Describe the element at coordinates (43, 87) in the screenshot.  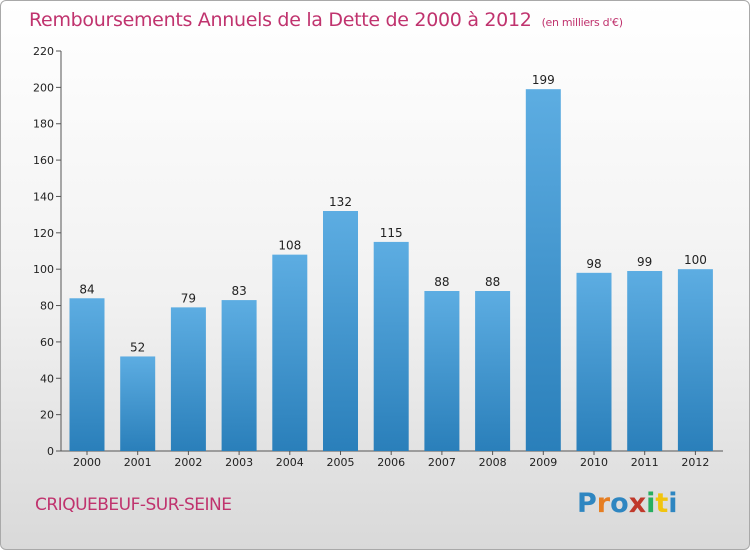
I see `y-tick-label: 200` at that location.